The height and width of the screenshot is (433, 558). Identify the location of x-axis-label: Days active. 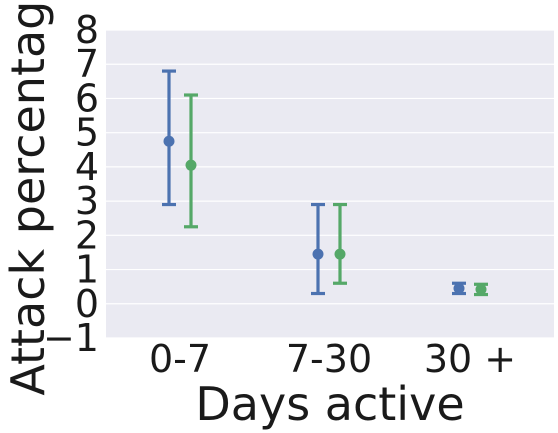
(329, 404).